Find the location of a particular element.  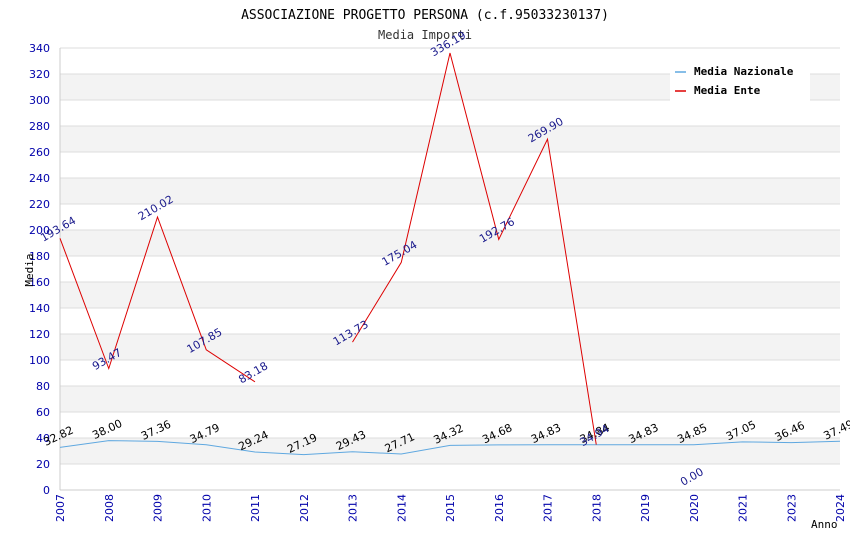

y-tick-label: 200 is located at coordinates (39, 230).